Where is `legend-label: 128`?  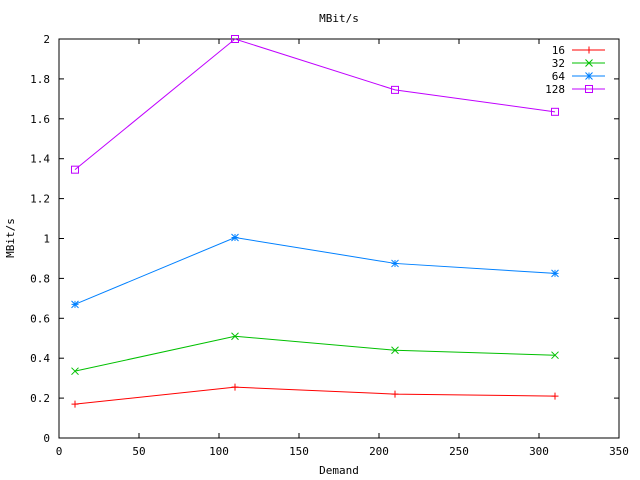
legend-label: 128 is located at coordinates (555, 89).